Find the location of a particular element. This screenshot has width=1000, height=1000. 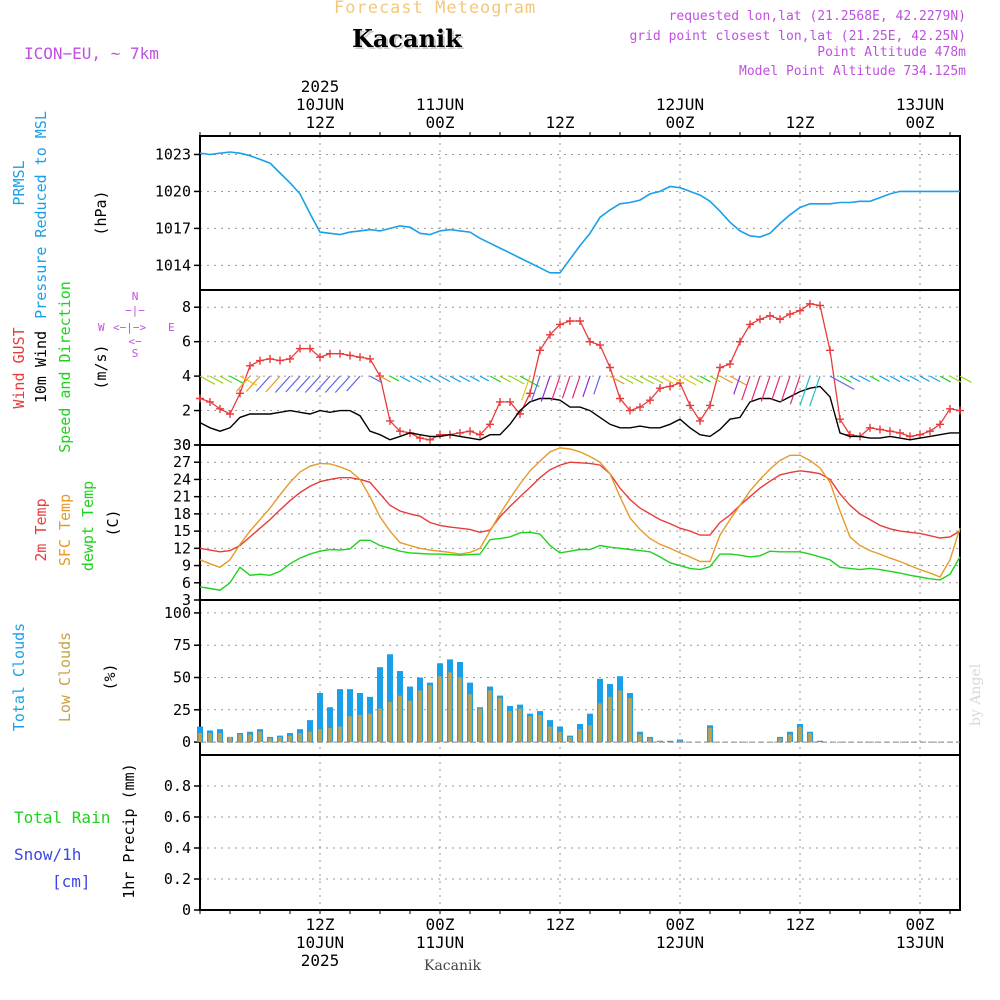

point-altitude: Point Altitude 478m is located at coordinates (891, 52).